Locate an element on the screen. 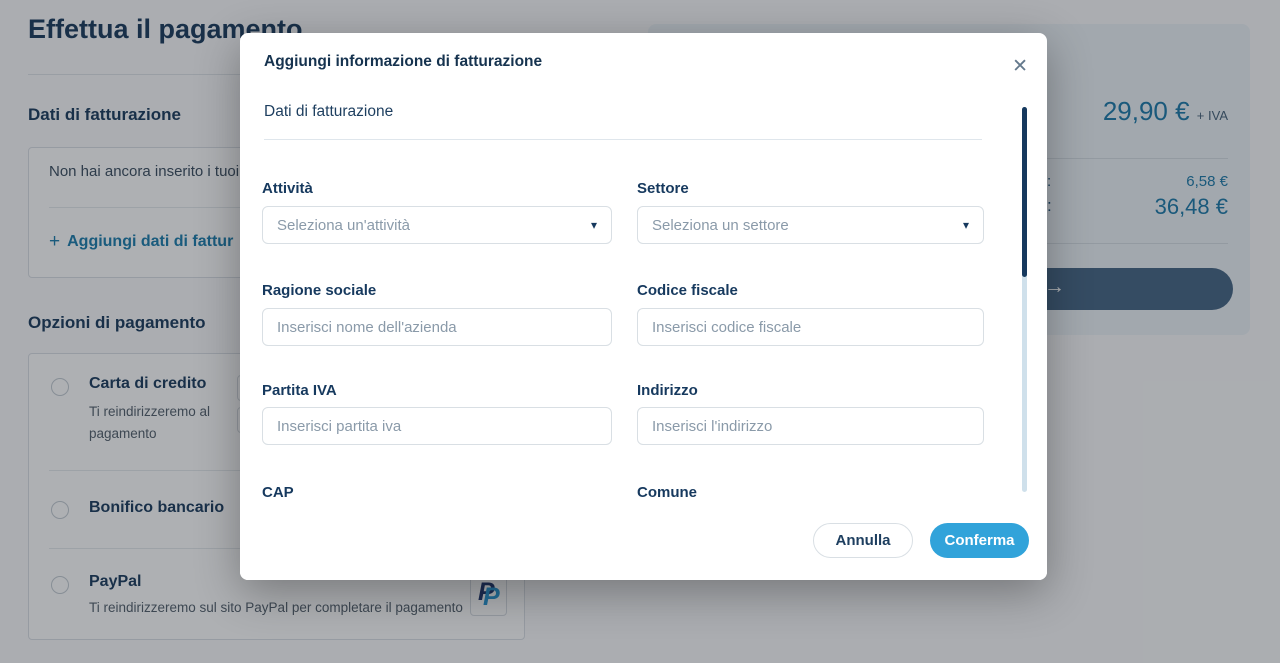 The height and width of the screenshot is (663, 1280). company-name-label: Ragione sociale is located at coordinates (319, 290).